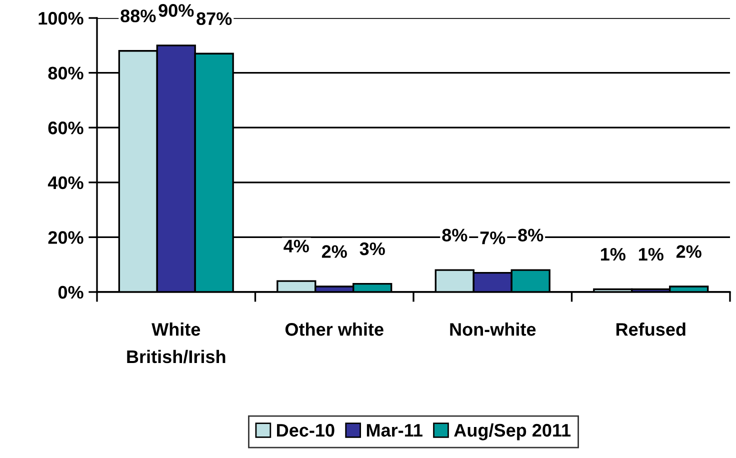 This screenshot has width=736, height=458. Describe the element at coordinates (176, 10) in the screenshot. I see `text: 90%` at that location.